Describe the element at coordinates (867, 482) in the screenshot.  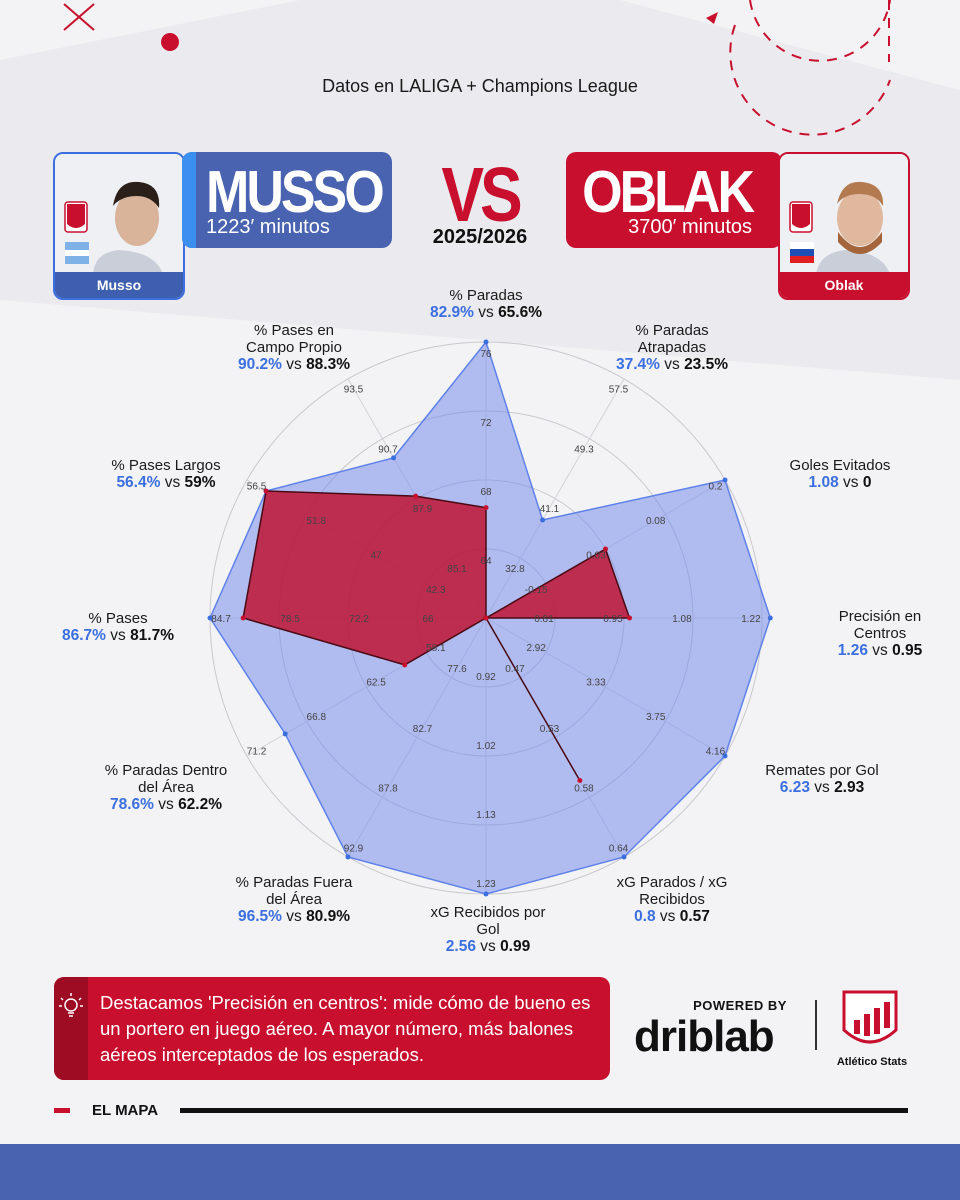
I see `value-oblak: 0` at that location.